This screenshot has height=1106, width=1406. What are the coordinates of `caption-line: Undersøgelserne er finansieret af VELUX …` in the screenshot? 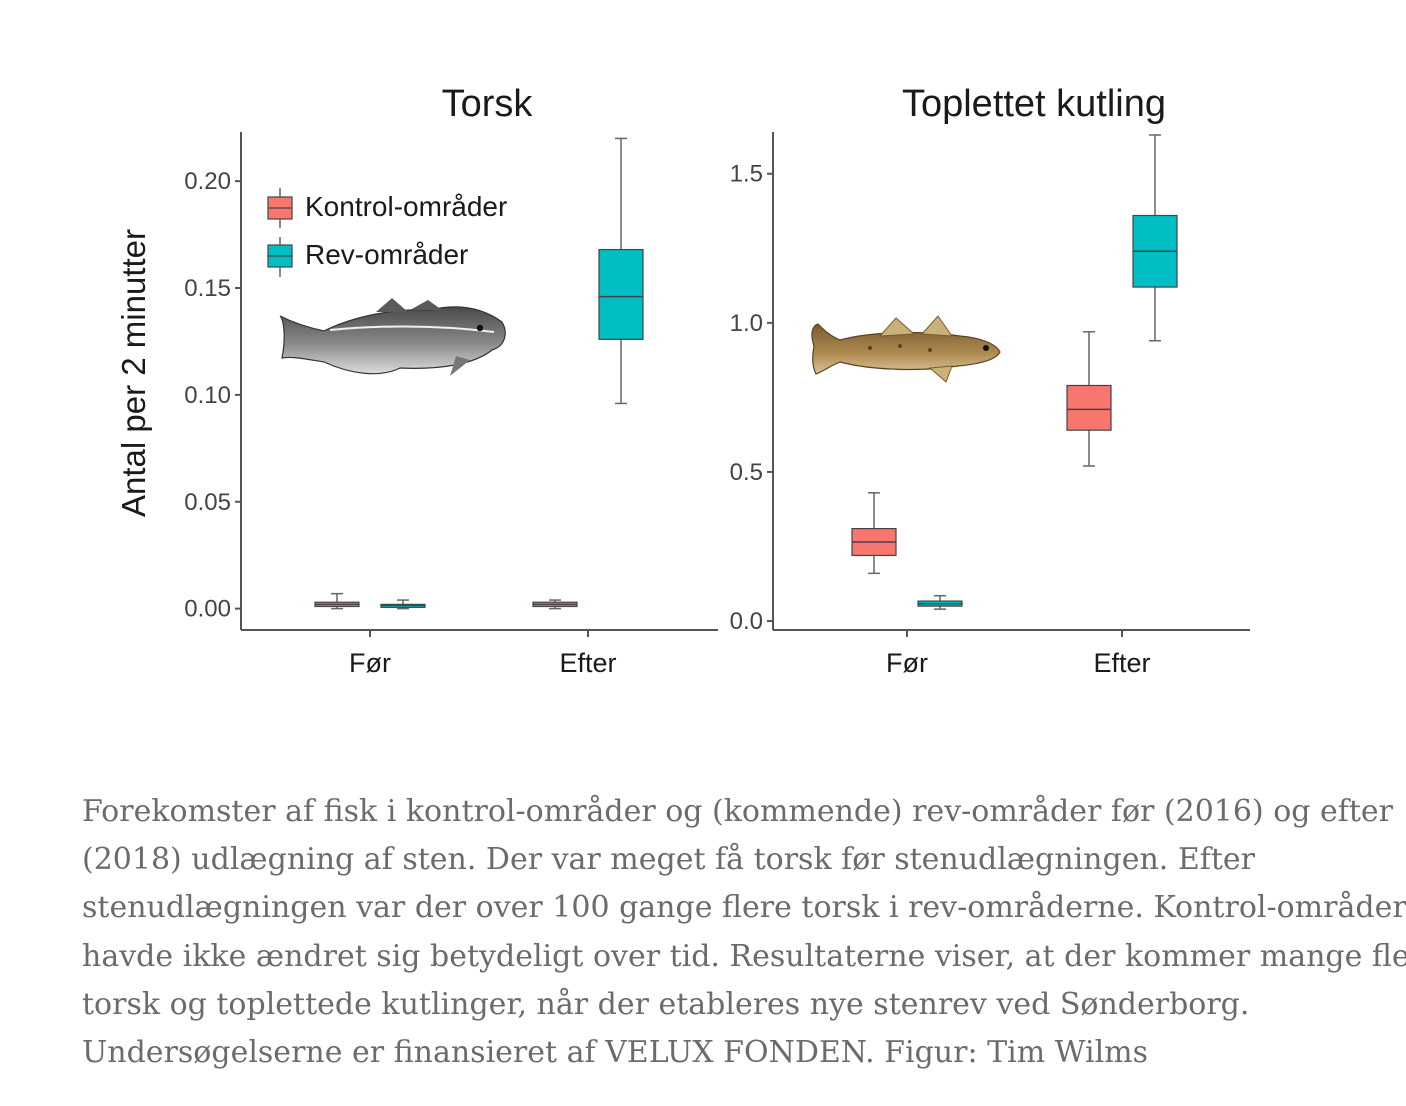 It's located at (615, 1053).